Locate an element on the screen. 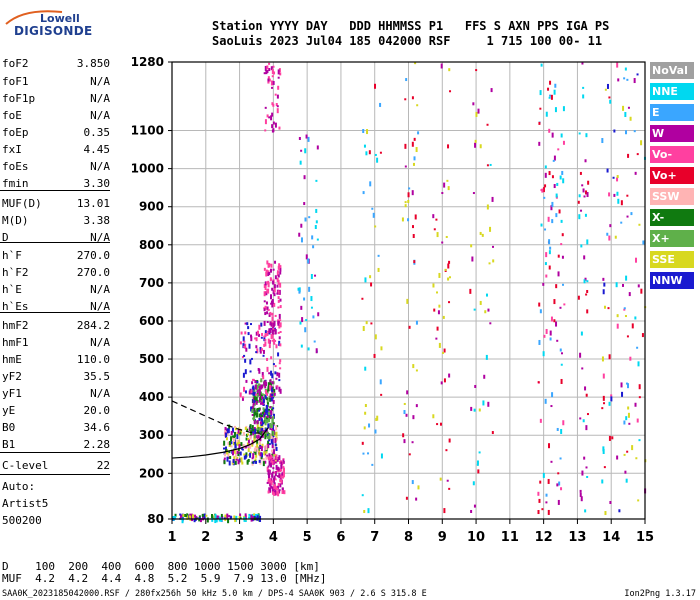  auto-artist: Artist5 is located at coordinates (25, 503).